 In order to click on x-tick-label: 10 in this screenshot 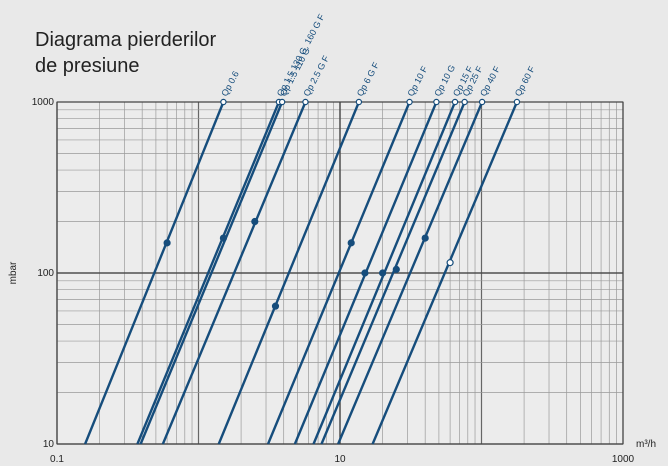, I will do `click(340, 459)`.